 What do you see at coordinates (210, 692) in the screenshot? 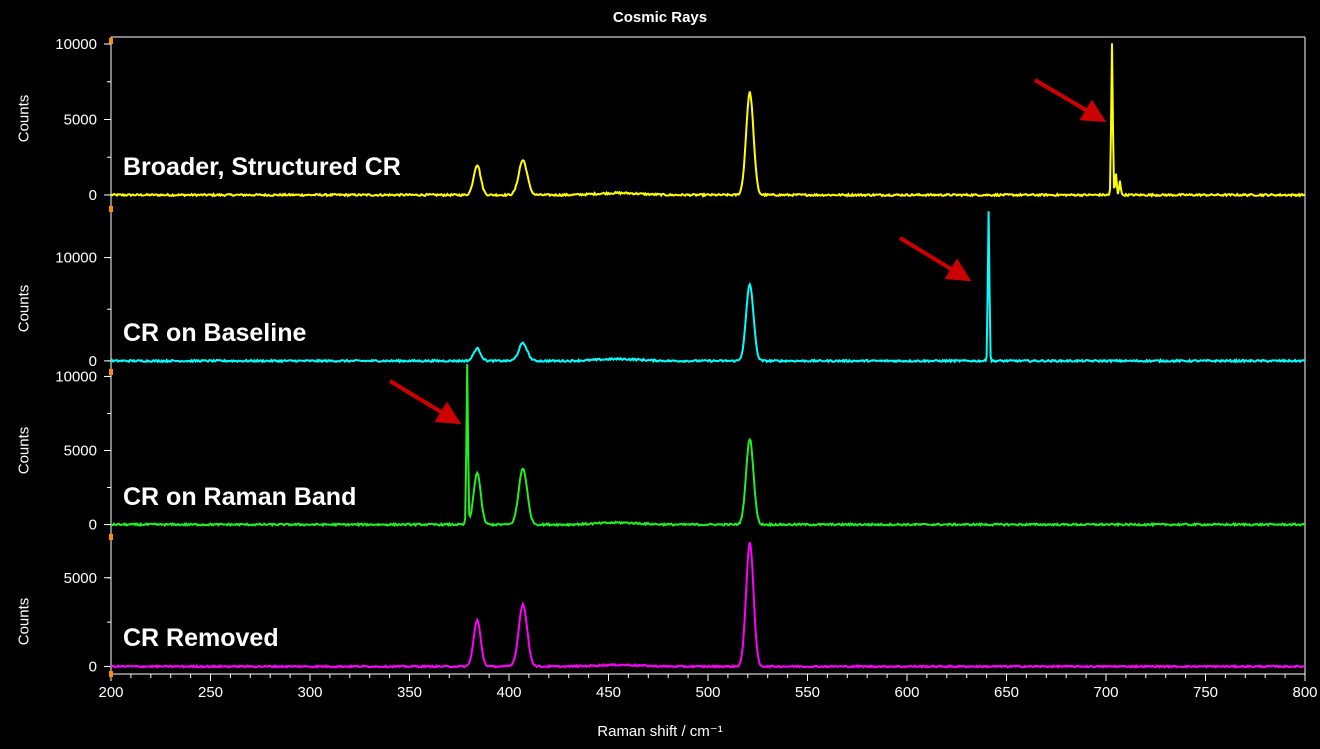
I see `x-tick-label: 250` at bounding box center [210, 692].